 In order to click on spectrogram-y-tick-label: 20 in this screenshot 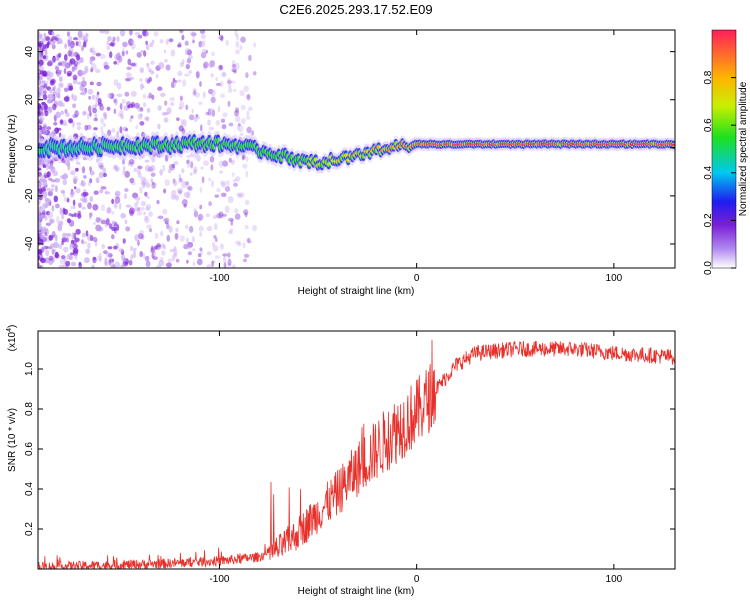, I will do `click(29, 100)`.